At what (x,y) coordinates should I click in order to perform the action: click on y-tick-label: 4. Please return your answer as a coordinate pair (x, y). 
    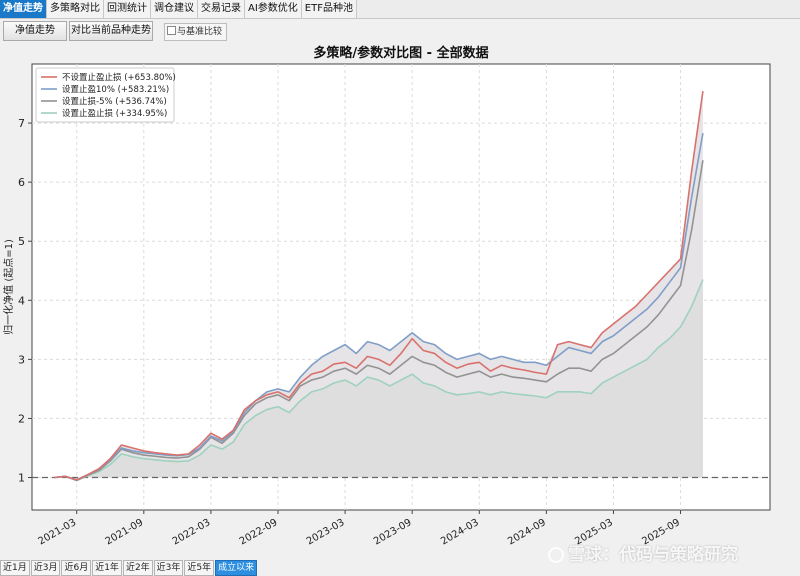
    Looking at the image, I should click on (21, 300).